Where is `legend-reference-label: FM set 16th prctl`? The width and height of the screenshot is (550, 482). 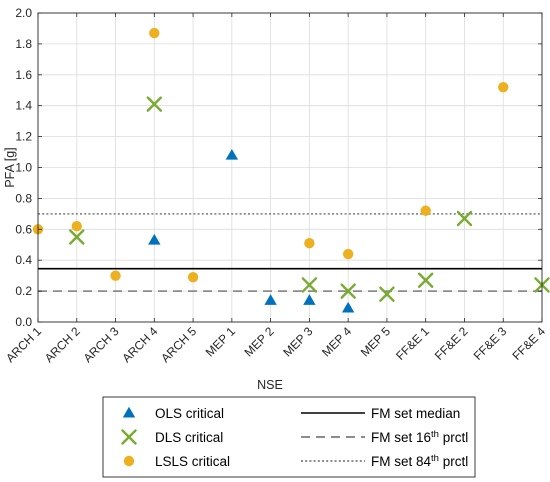
legend-reference-label: FM set 16th prctl is located at coordinates (419, 437).